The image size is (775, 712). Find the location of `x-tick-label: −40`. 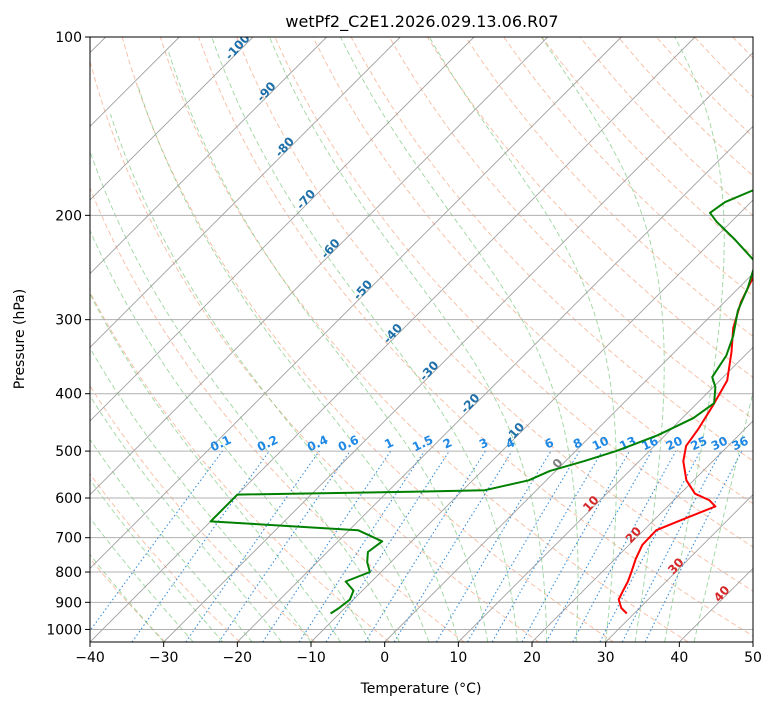

x-tick-label: −40 is located at coordinates (90, 658).